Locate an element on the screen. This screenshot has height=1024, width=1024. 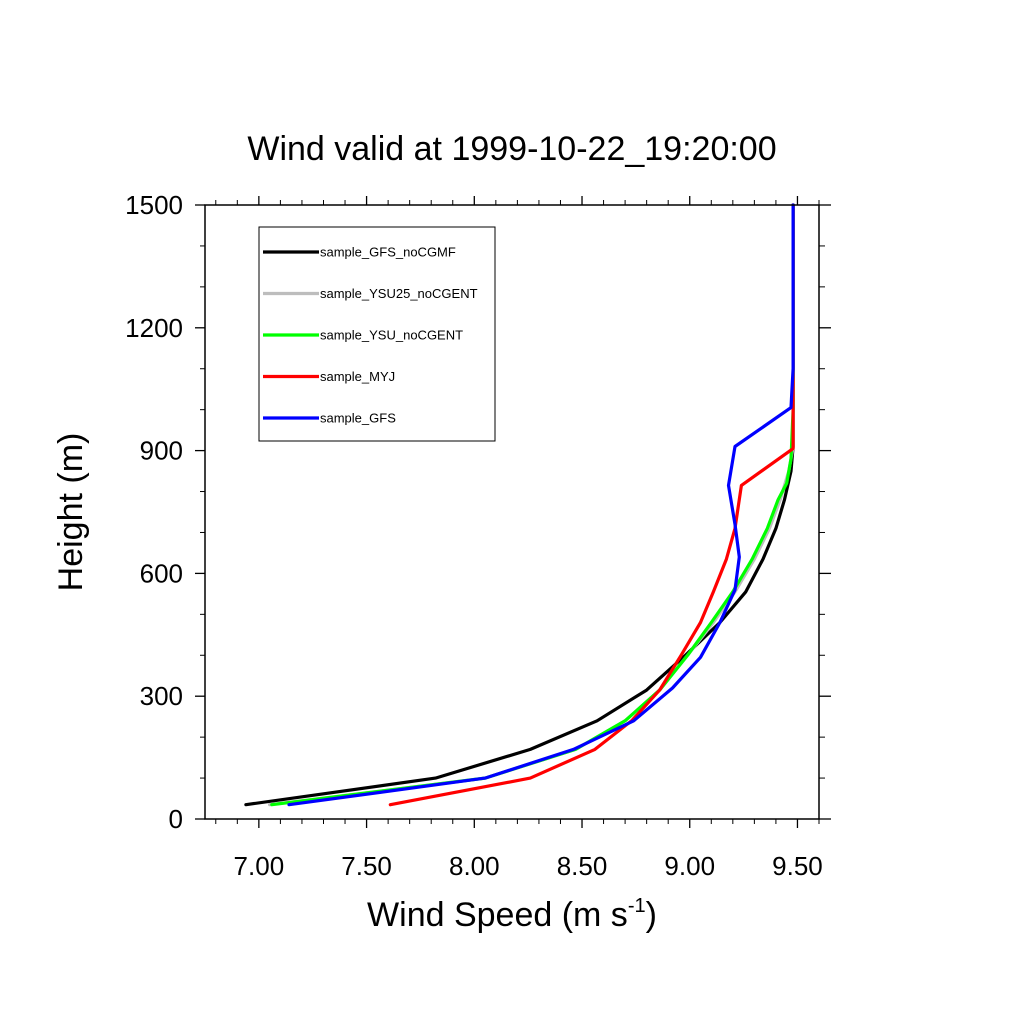
legend-label: sample_GFS_noCGMF is located at coordinates (388, 252).